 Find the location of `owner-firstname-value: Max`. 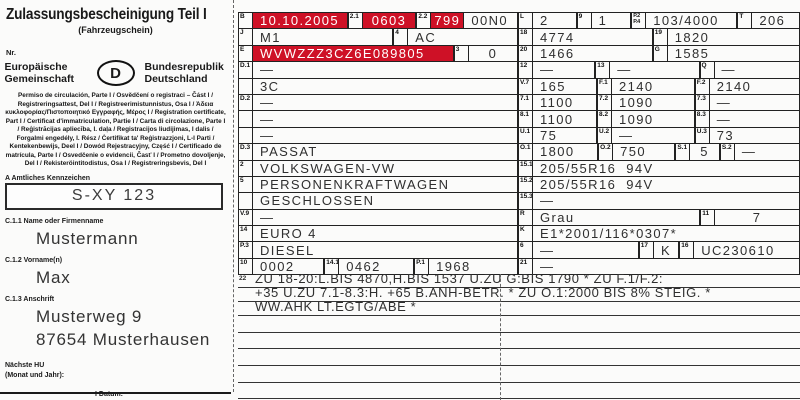

owner-firstname-value: Max is located at coordinates (53, 277).